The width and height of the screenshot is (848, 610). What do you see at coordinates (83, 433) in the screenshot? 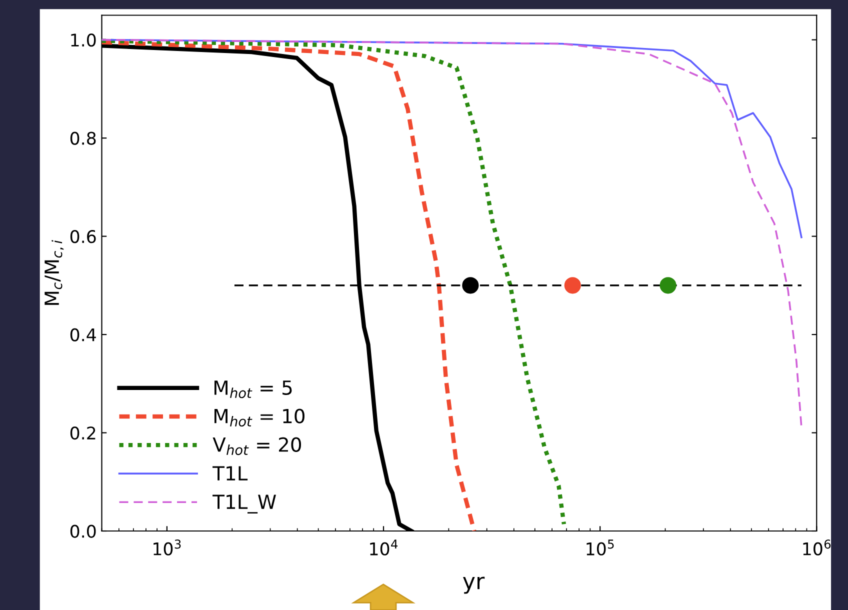
I see `y-tick-label: 0.2` at bounding box center [83, 433].